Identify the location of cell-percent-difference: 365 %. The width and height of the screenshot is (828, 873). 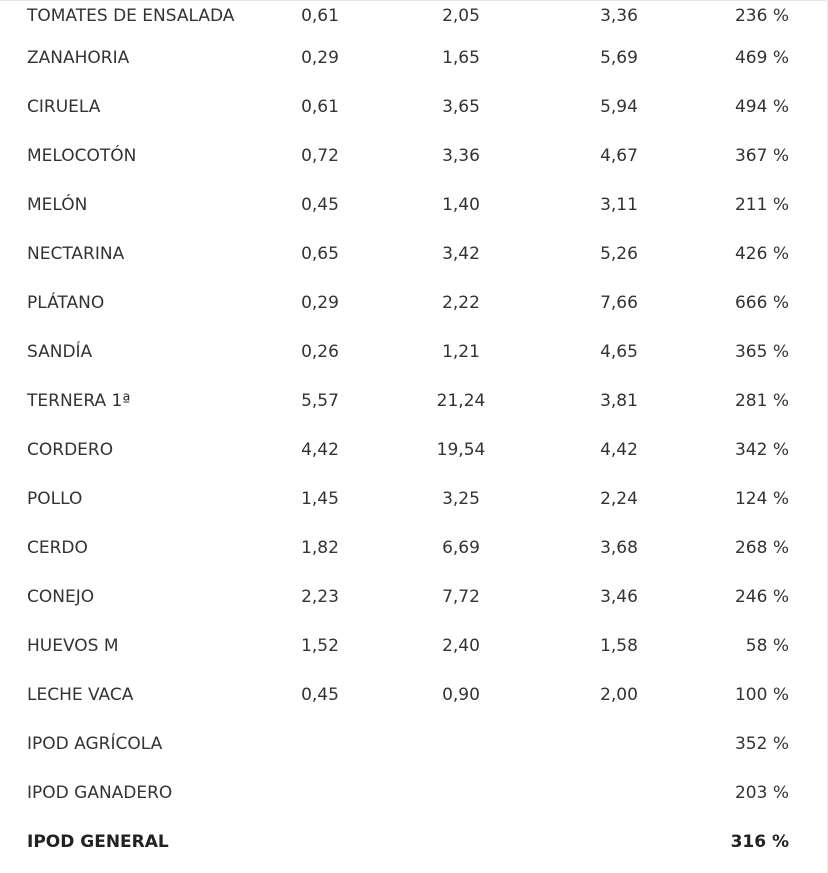
(761, 352).